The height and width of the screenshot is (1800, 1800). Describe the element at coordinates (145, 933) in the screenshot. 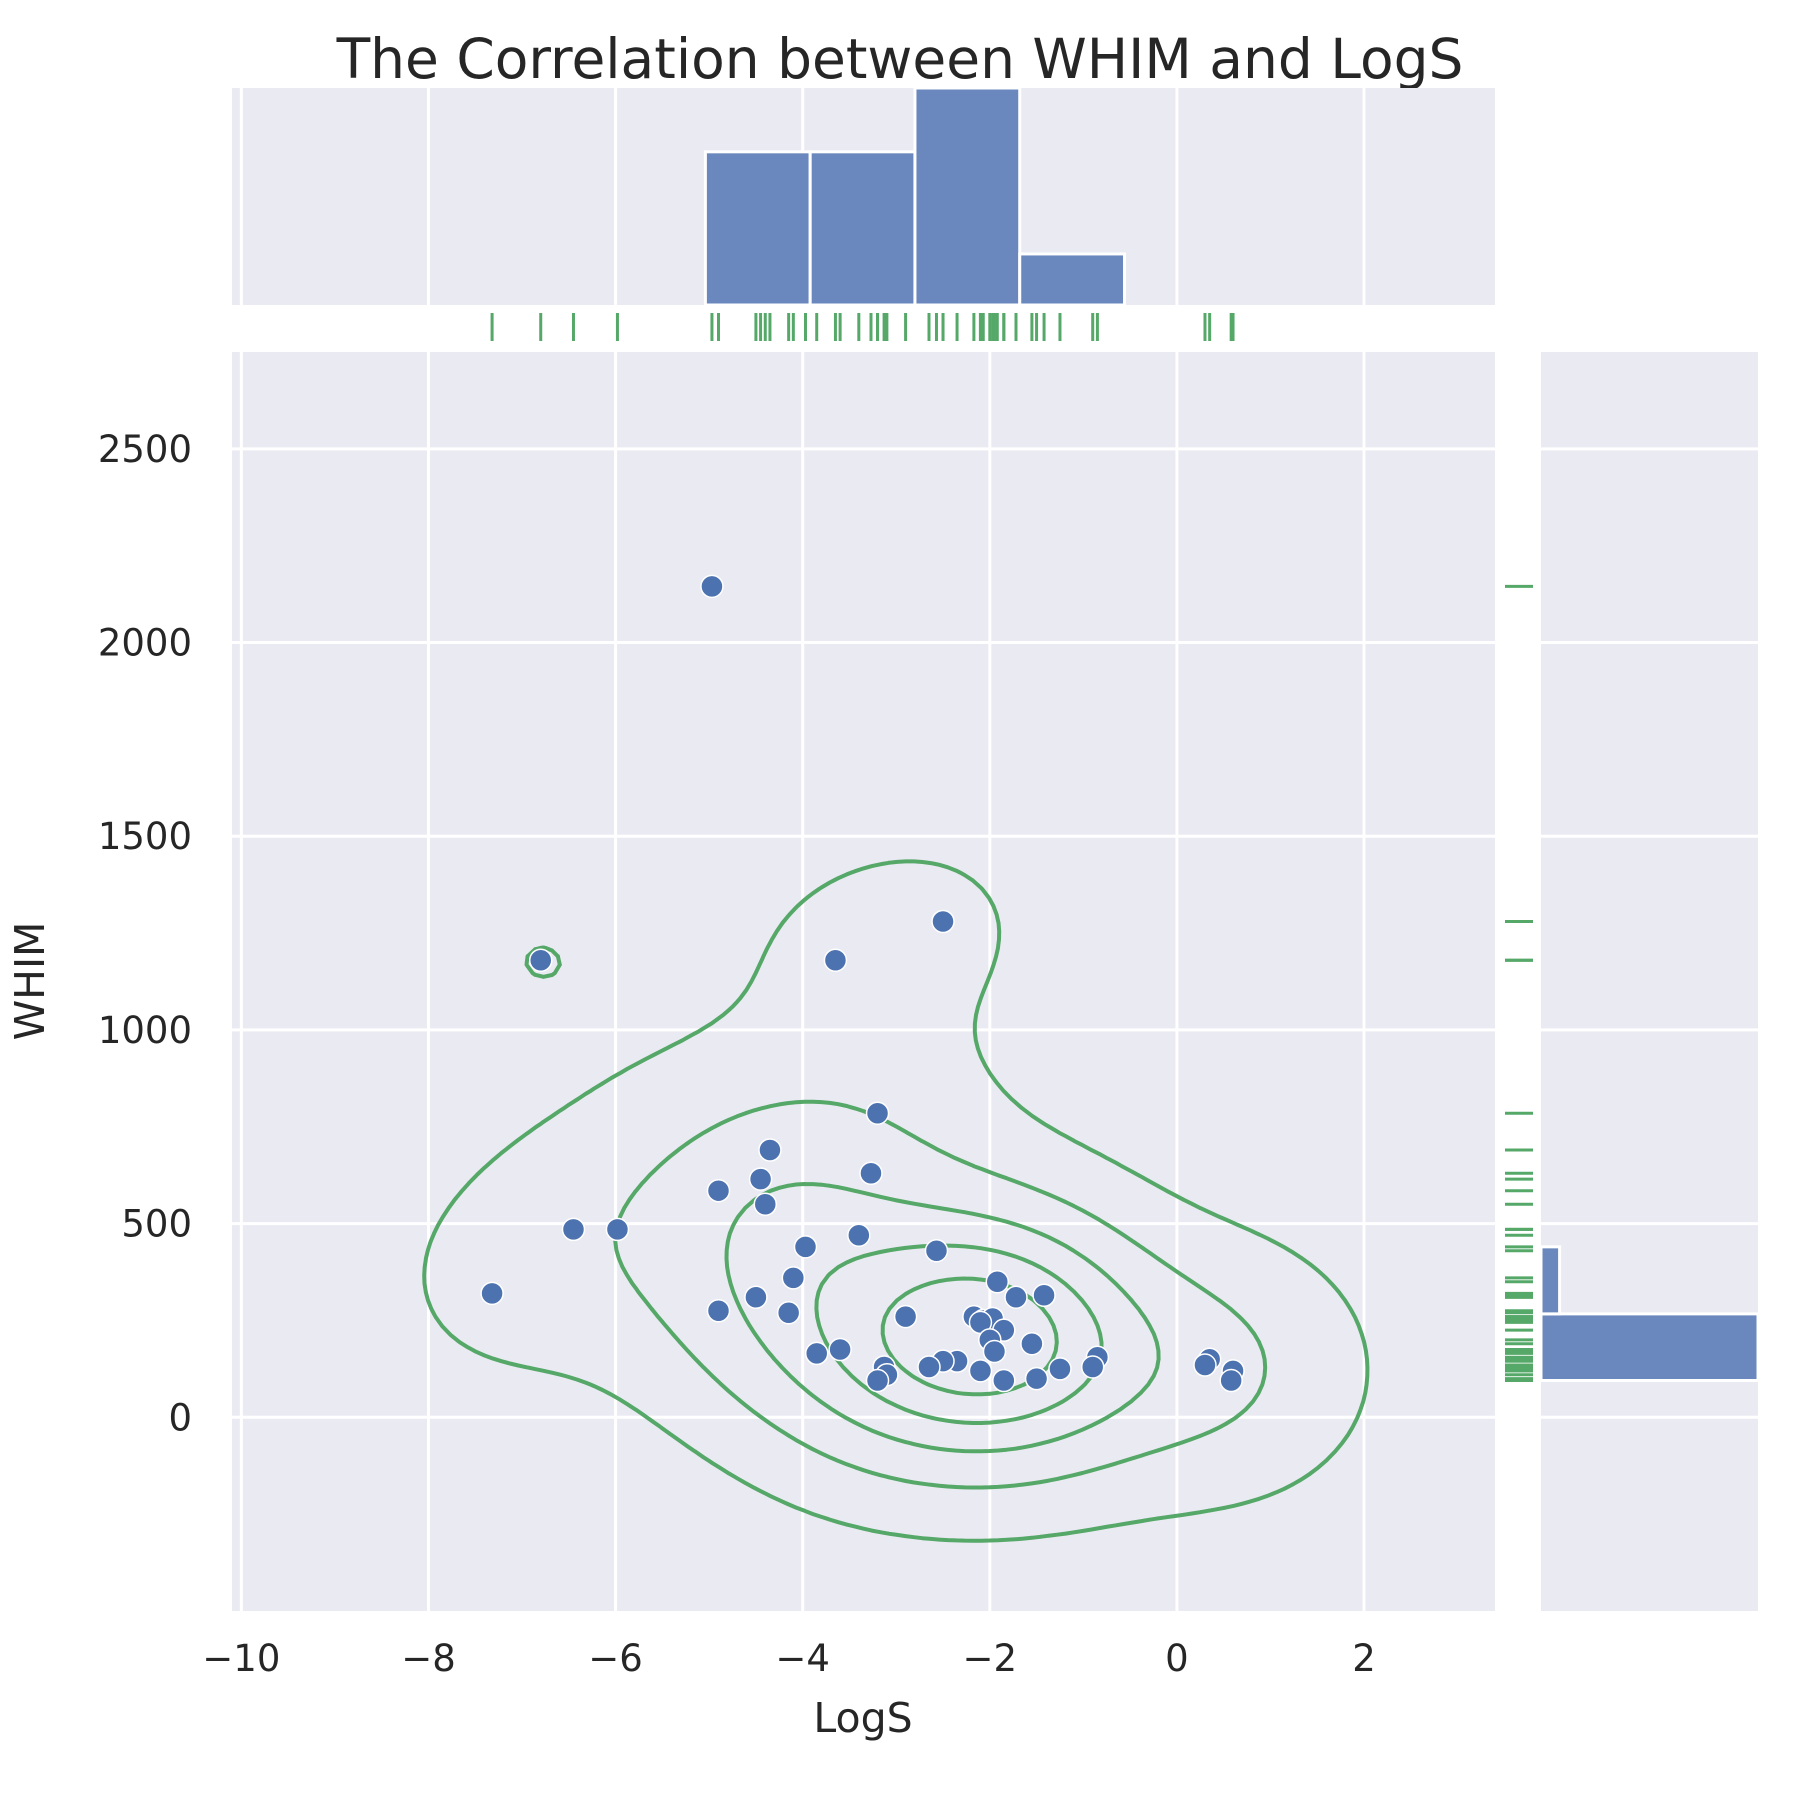

I see `y-tick-labels: 0 500 1000 1500 2000 2500` at that location.